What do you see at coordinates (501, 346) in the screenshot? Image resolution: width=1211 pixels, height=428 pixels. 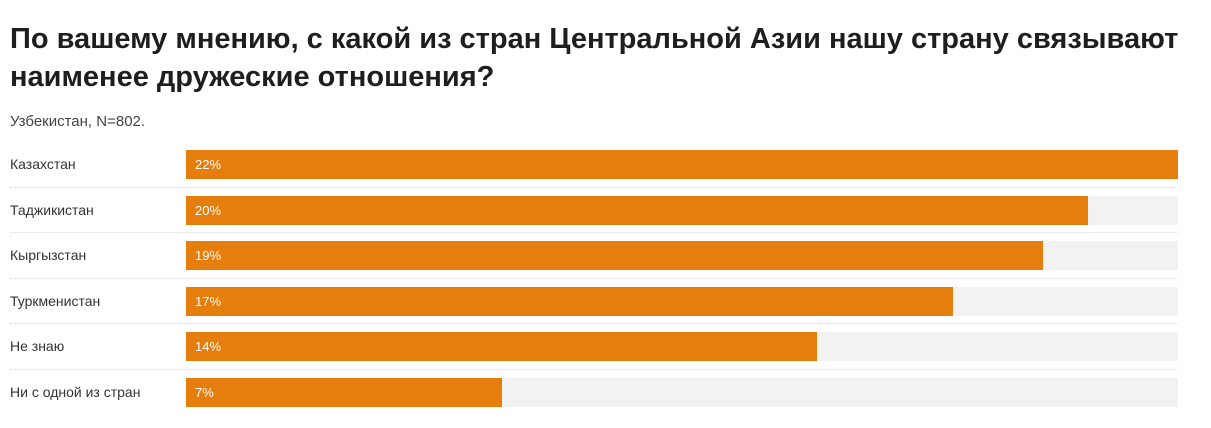 I see `bar: 14%` at bounding box center [501, 346].